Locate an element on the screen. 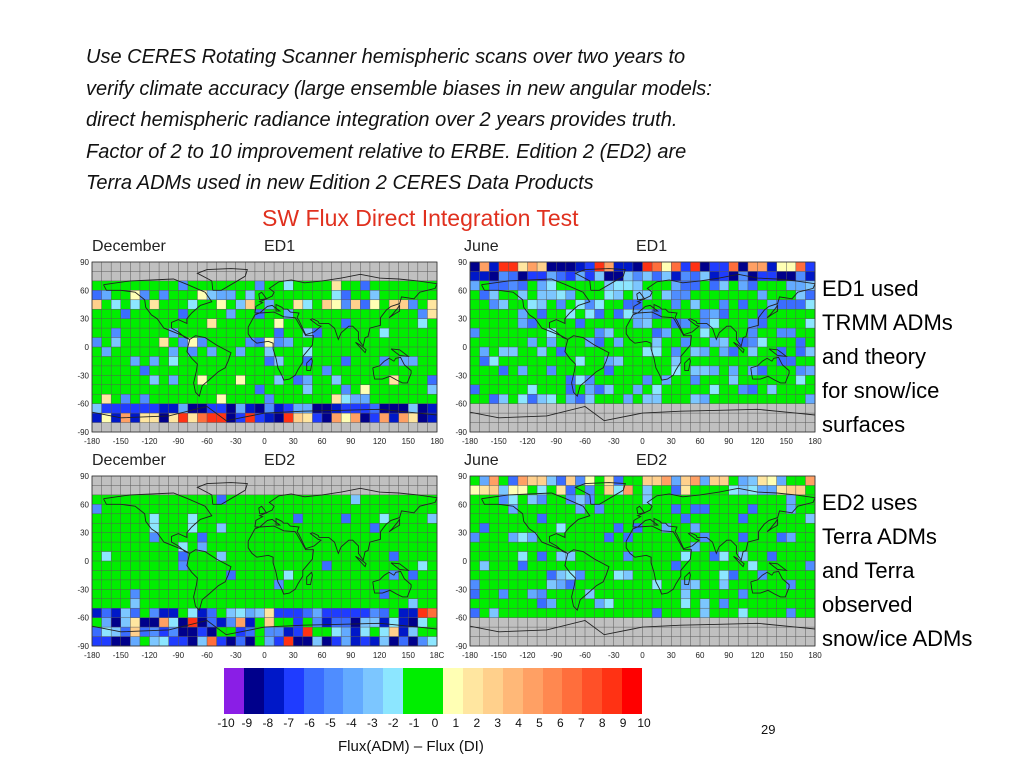 The width and height of the screenshot is (1024, 768). lat-tick-label: -90 is located at coordinates (83, 646).